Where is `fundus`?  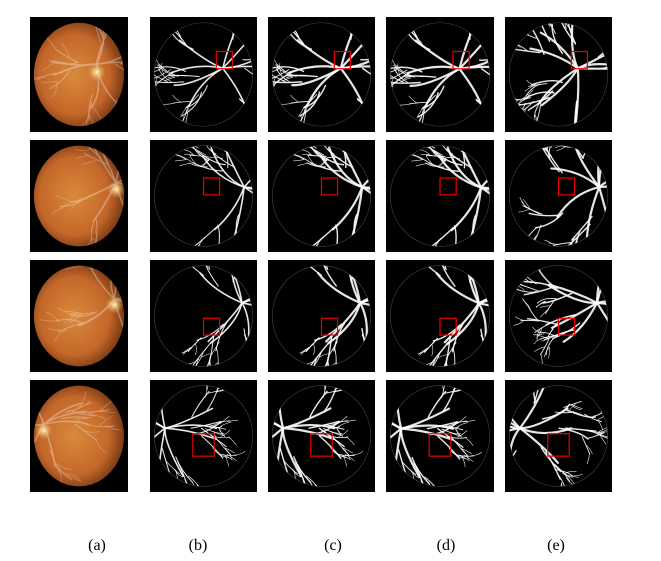
fundus is located at coordinates (79, 74).